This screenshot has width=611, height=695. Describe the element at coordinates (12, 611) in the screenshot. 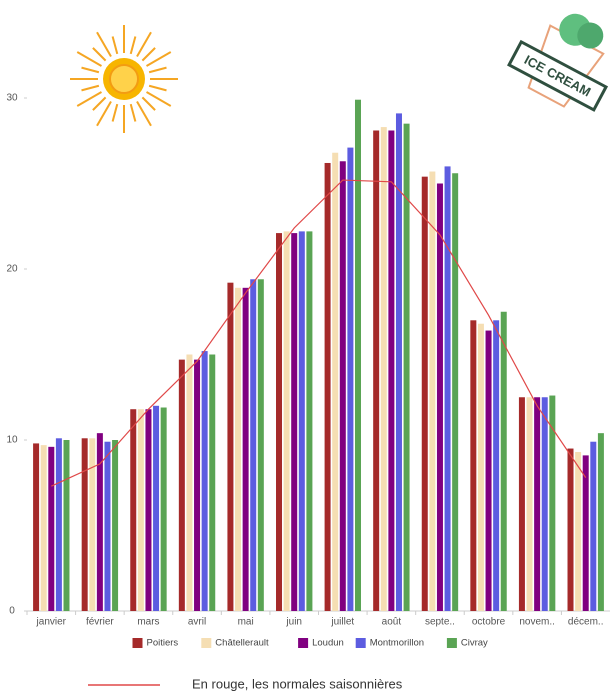

I see `y-tick-label: 0` at that location.